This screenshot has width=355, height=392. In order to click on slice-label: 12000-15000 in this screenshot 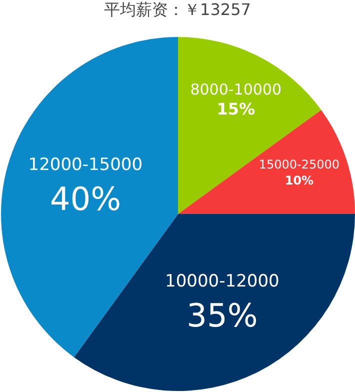, I will do `click(85, 164)`.